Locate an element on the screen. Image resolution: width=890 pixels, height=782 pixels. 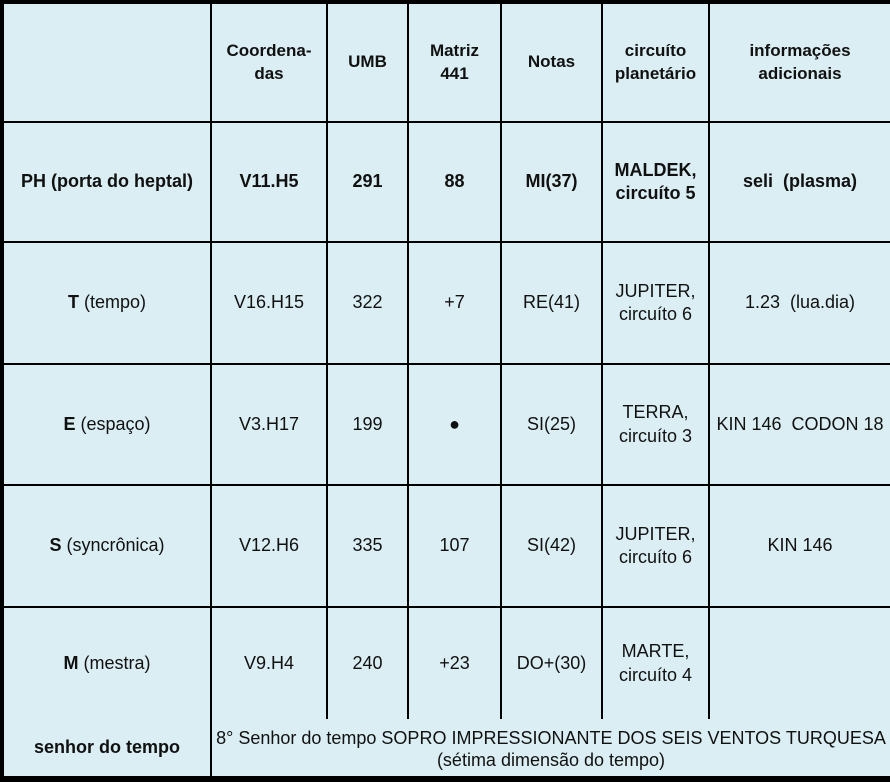
cell-notas: MI(37) is located at coordinates (551, 182).